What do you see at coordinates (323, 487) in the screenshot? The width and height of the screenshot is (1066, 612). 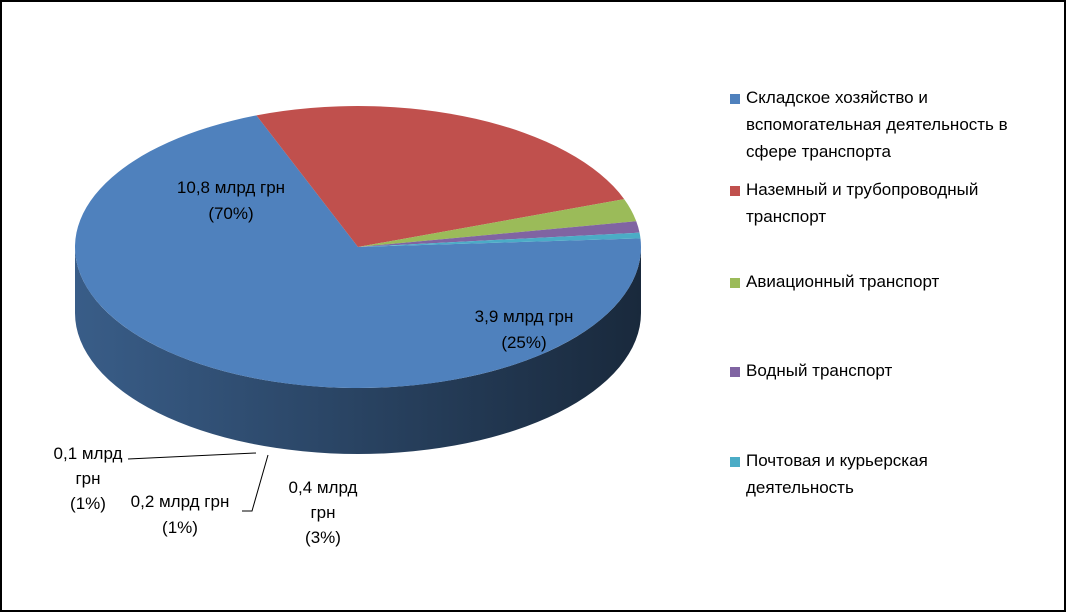 I see `slice-label-aviation-value: 0,4 млрд` at bounding box center [323, 487].